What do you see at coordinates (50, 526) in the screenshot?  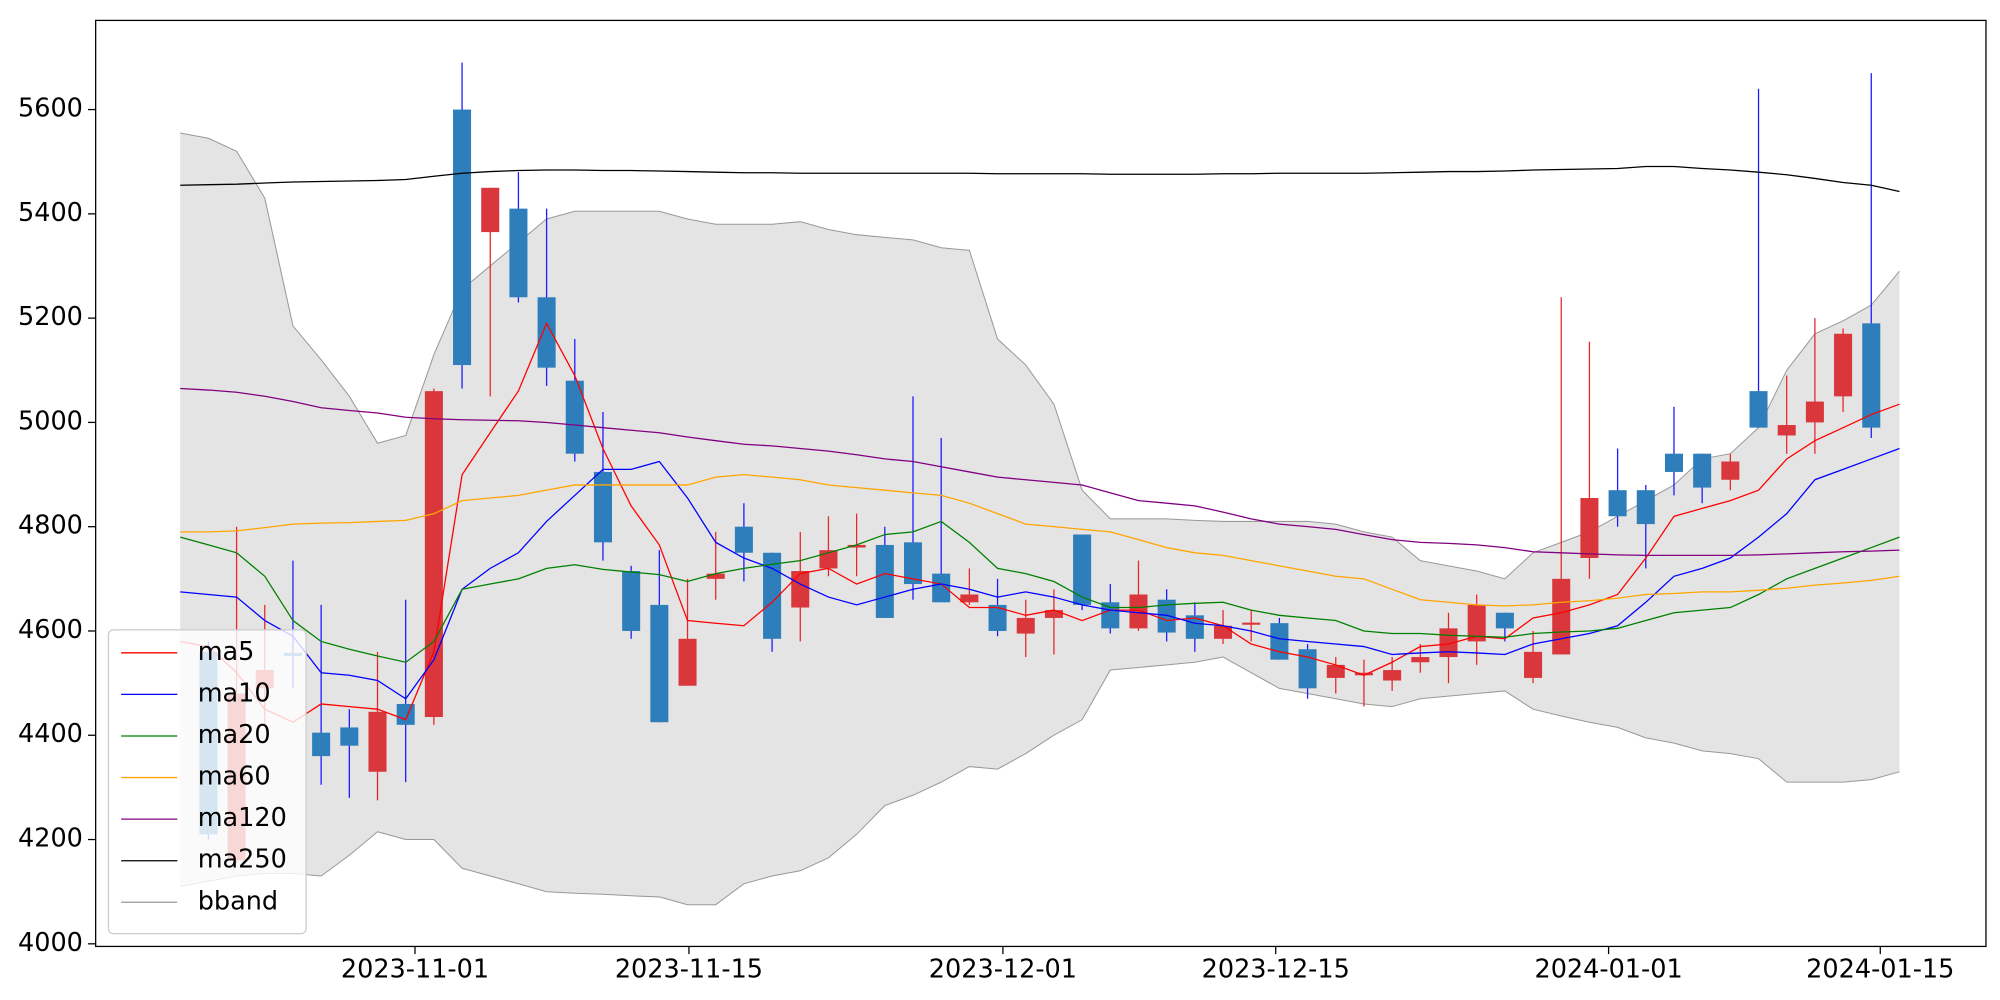 I see `y-tick-label: 4800` at bounding box center [50, 526].